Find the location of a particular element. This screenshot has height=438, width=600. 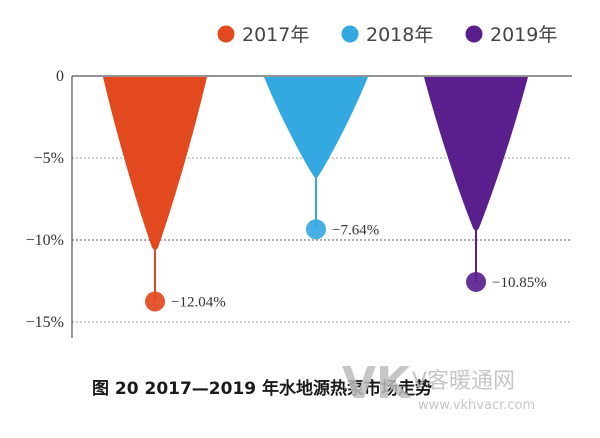

data-label: −12.04% is located at coordinates (198, 302).